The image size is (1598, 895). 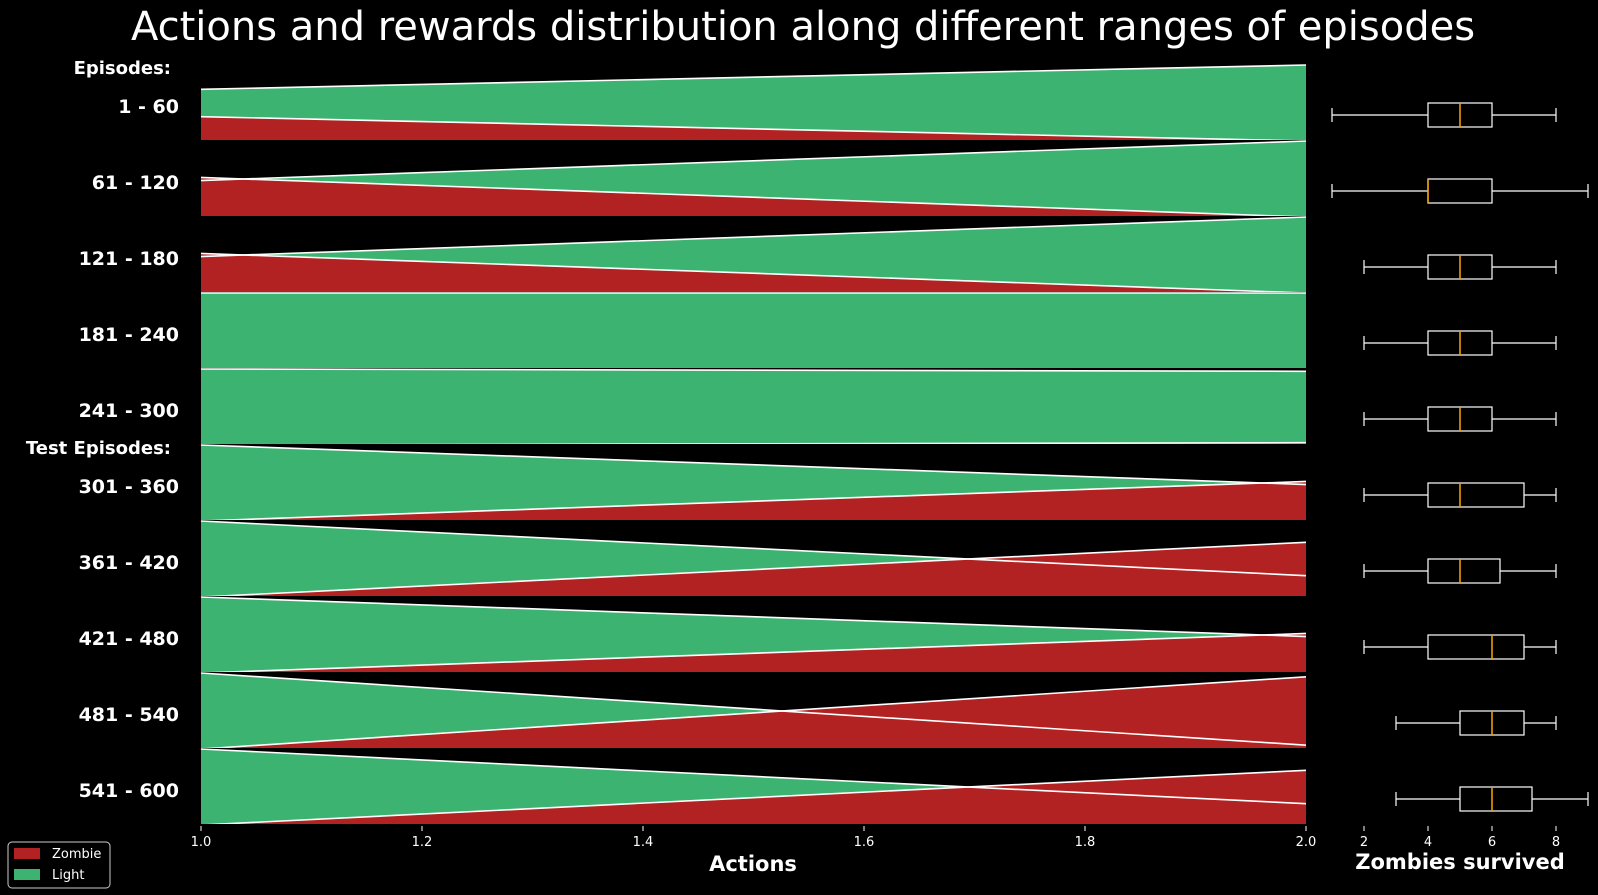 What do you see at coordinates (148, 107) in the screenshot?
I see `row-label: 1 - 60` at bounding box center [148, 107].